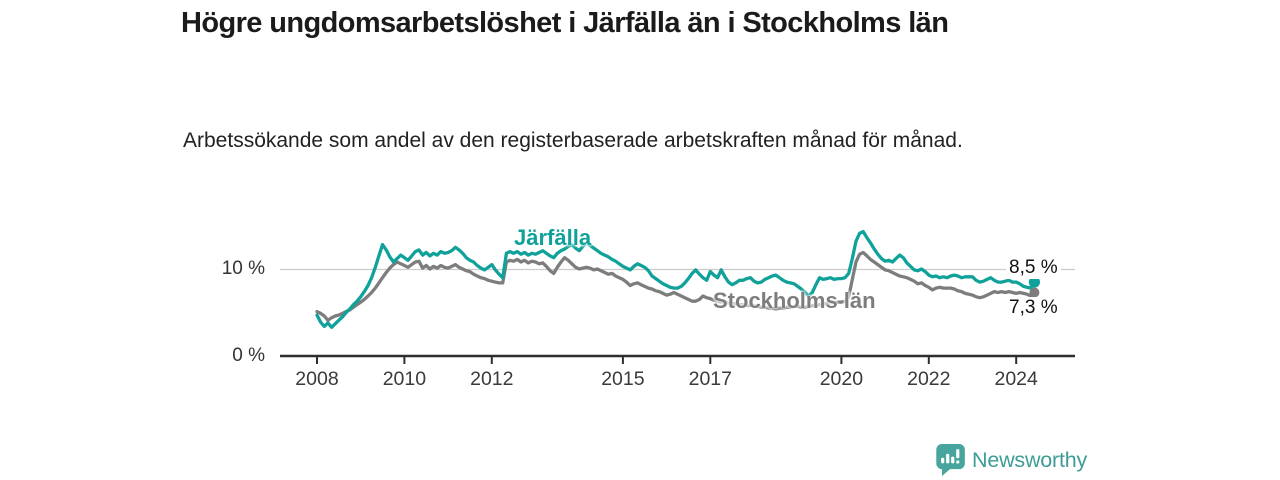 This screenshot has width=1280, height=480. I want to click on x-tick-label: 2024, so click(1016, 379).